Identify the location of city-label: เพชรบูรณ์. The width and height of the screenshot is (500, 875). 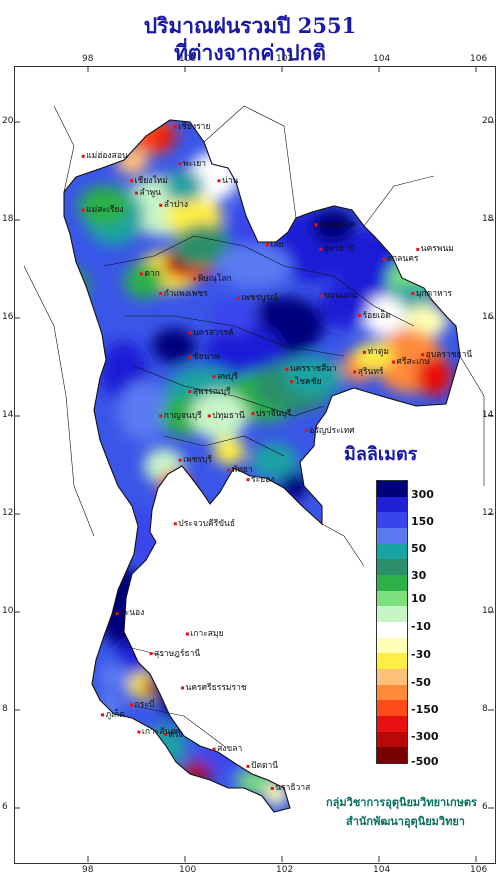
(260, 298).